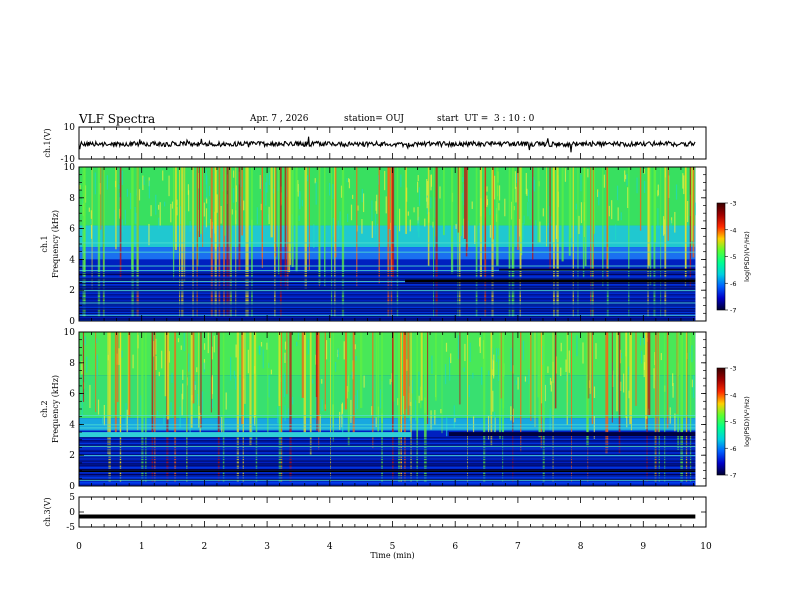 The width and height of the screenshot is (792, 612). I want to click on x-tick-label: 3, so click(267, 547).